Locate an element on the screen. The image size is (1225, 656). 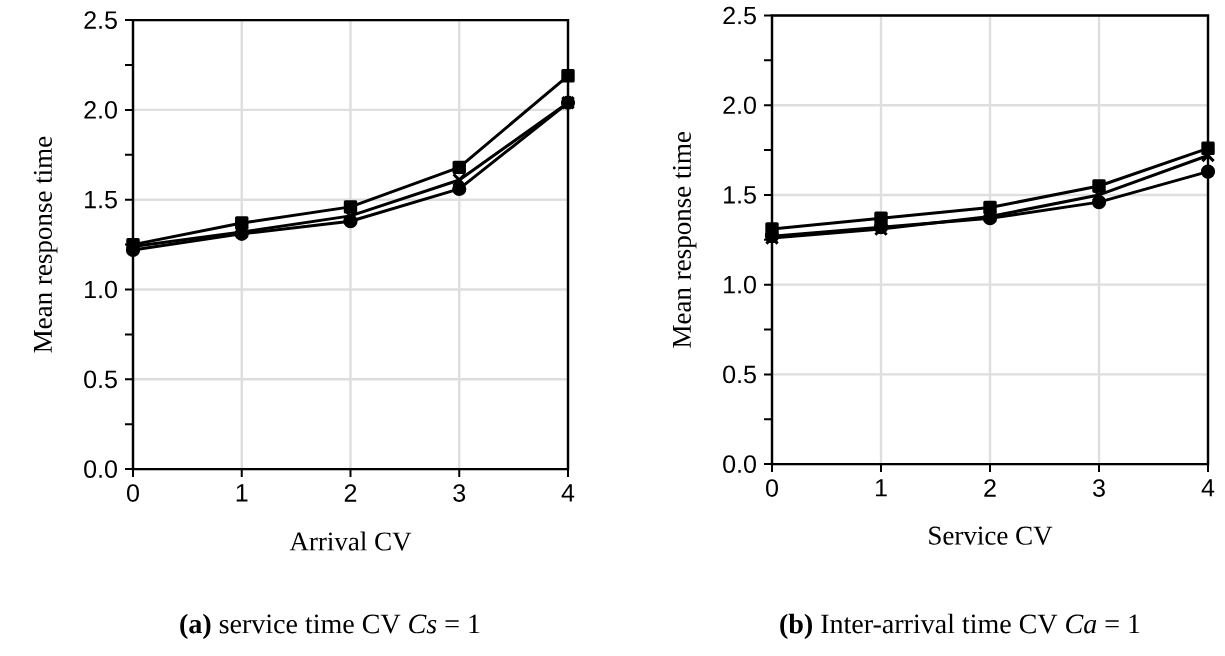
text: (b) Inter-arrival time CV Ca = 1 is located at coordinates (960, 626).